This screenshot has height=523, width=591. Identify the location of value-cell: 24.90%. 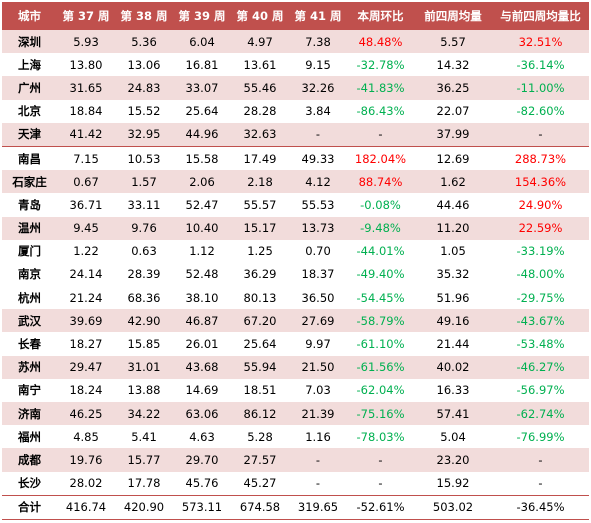
(540, 204).